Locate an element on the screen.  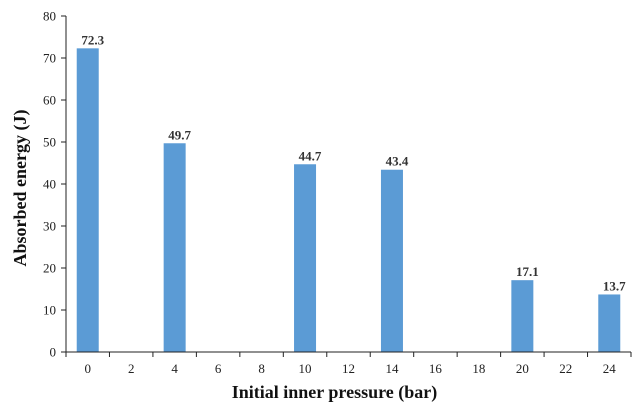
x-tick-label: 22 is located at coordinates (565, 368).